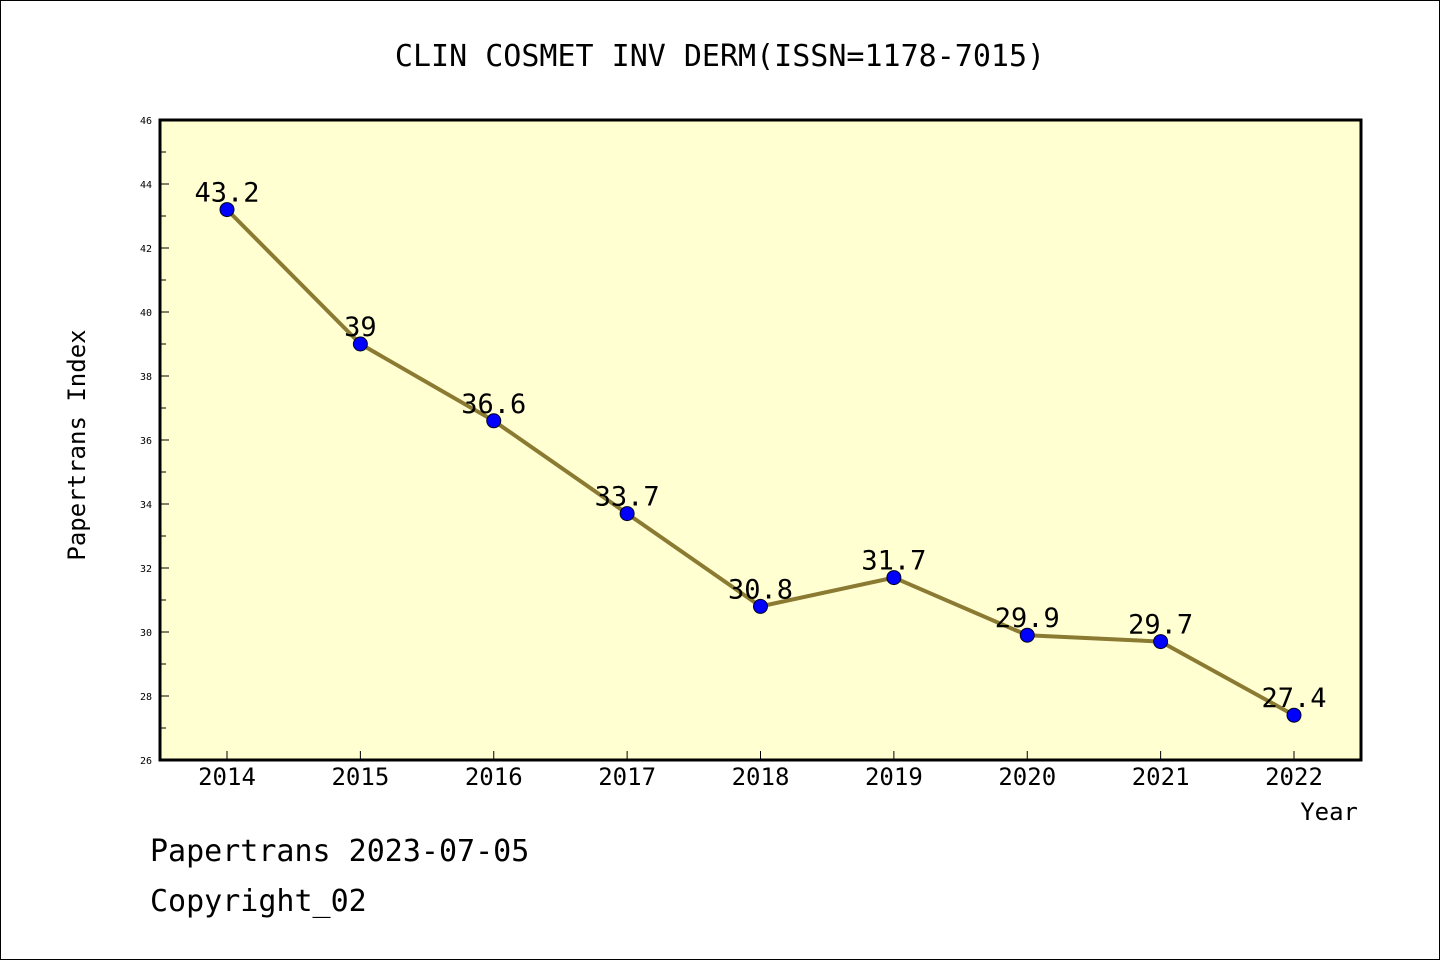 This screenshot has width=1440, height=960. What do you see at coordinates (146, 569) in the screenshot?
I see `y-tick-label: 32` at bounding box center [146, 569].